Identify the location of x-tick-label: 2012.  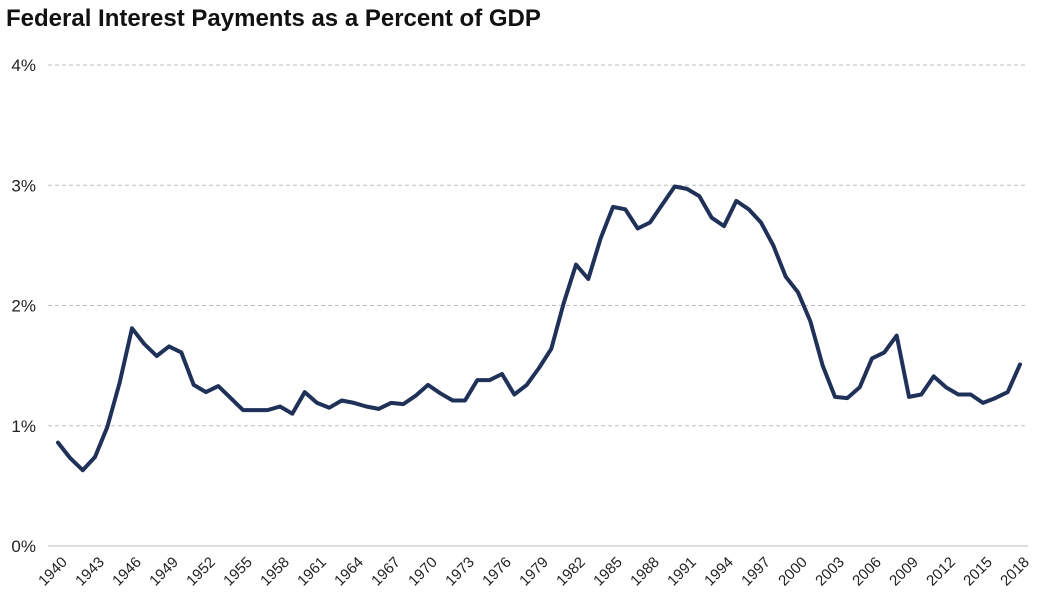
(941, 572).